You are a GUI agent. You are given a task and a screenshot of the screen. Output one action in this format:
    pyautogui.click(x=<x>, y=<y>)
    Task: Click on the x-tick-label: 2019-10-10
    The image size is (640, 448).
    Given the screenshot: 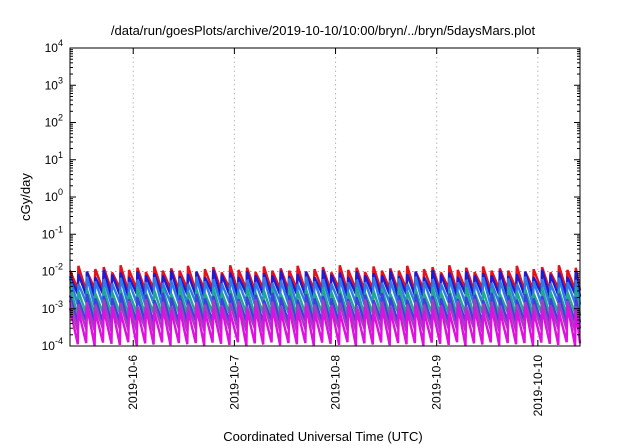 What is the action you would take?
    pyautogui.click(x=538, y=386)
    